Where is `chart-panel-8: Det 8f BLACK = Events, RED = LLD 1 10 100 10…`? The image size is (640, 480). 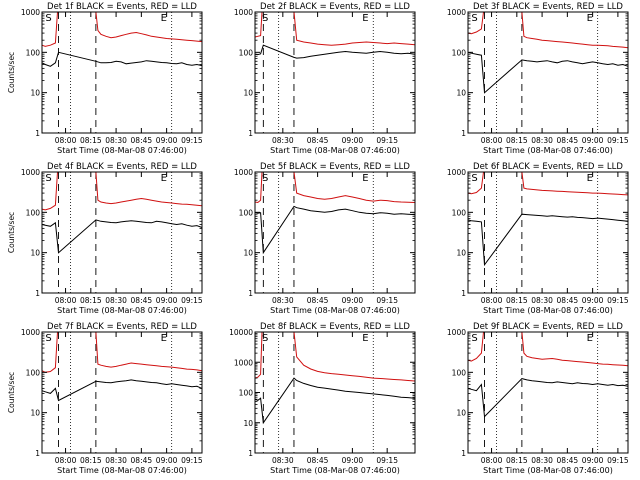 chart-panel-8: Det 8f BLACK = Events, RED = LLD 1 10 100 10… is located at coordinates (322, 398).